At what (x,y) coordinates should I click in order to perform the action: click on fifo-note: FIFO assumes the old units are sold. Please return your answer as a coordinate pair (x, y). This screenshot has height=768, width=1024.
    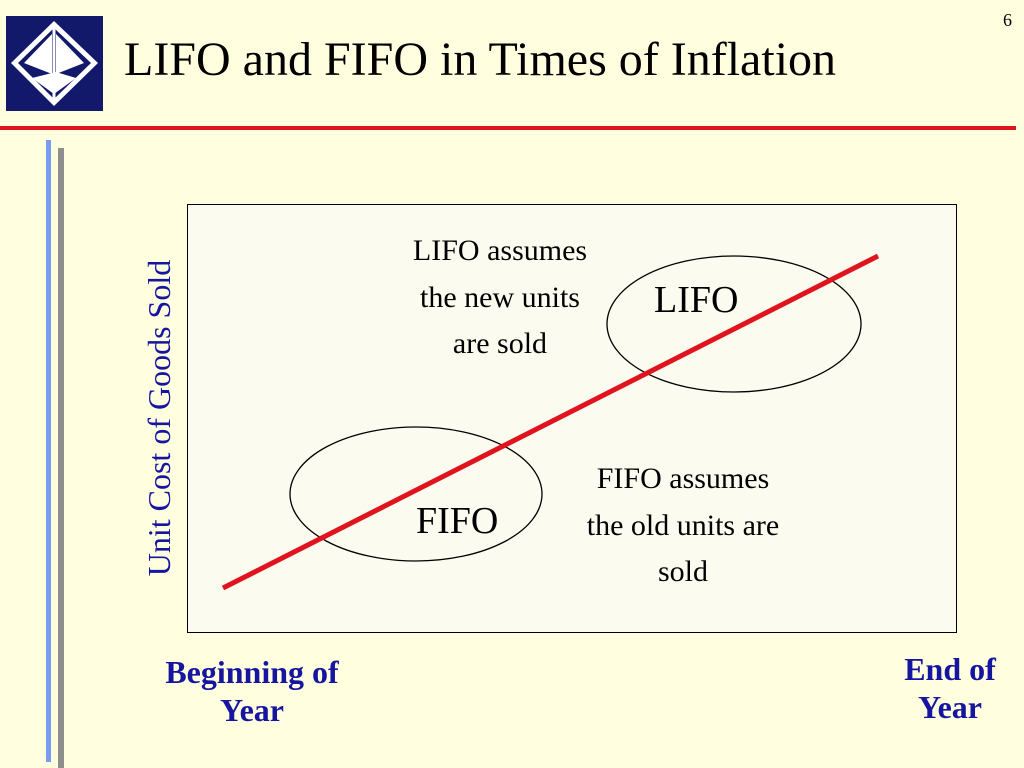
    Looking at the image, I should click on (683, 526).